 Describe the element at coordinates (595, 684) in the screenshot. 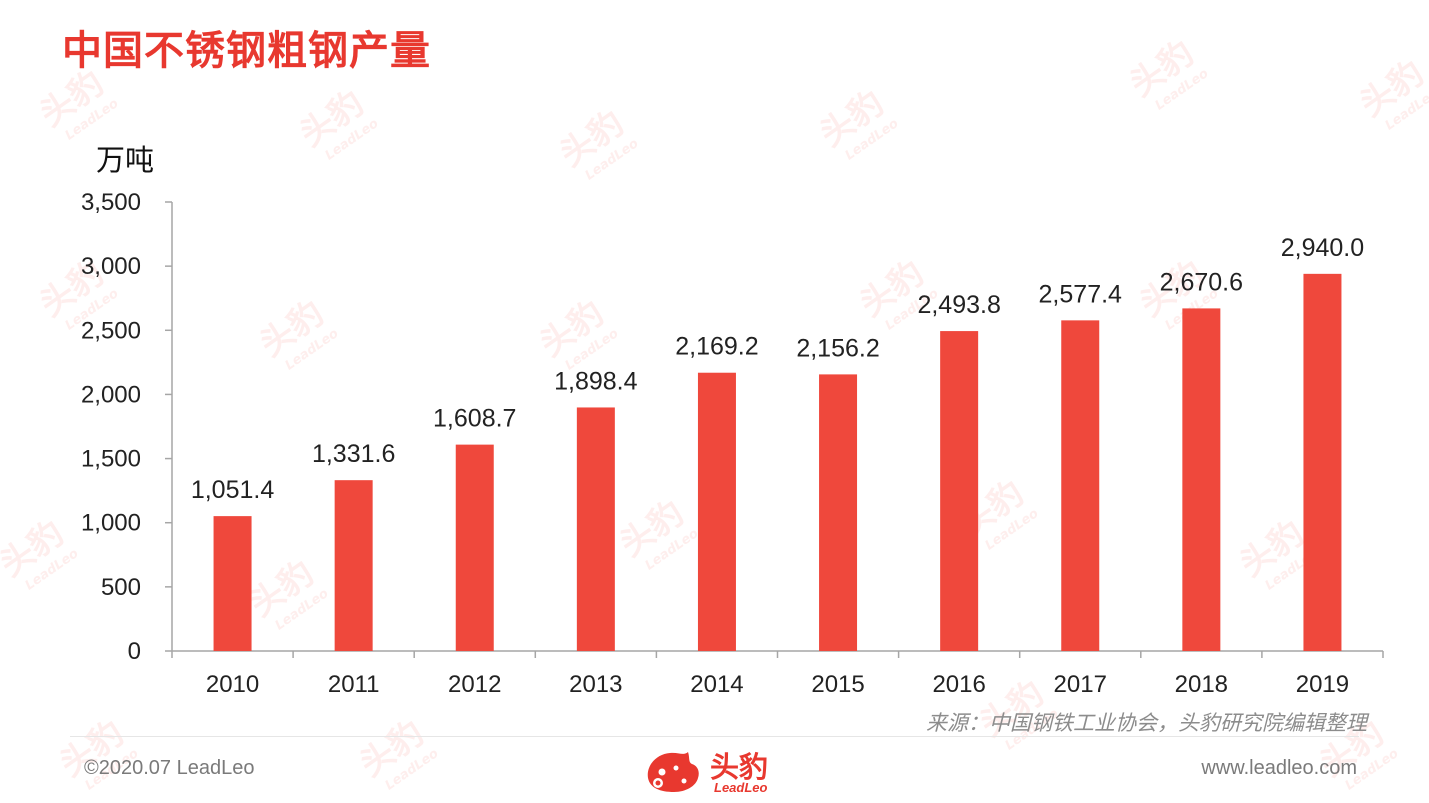

I see `x-tick-label: 2013` at that location.